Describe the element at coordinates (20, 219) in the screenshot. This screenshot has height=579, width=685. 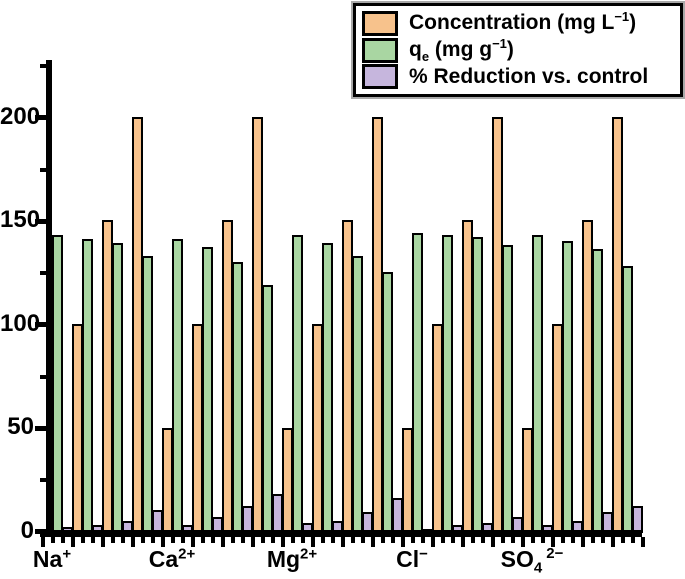
I see `y-tick-label: 150` at that location.